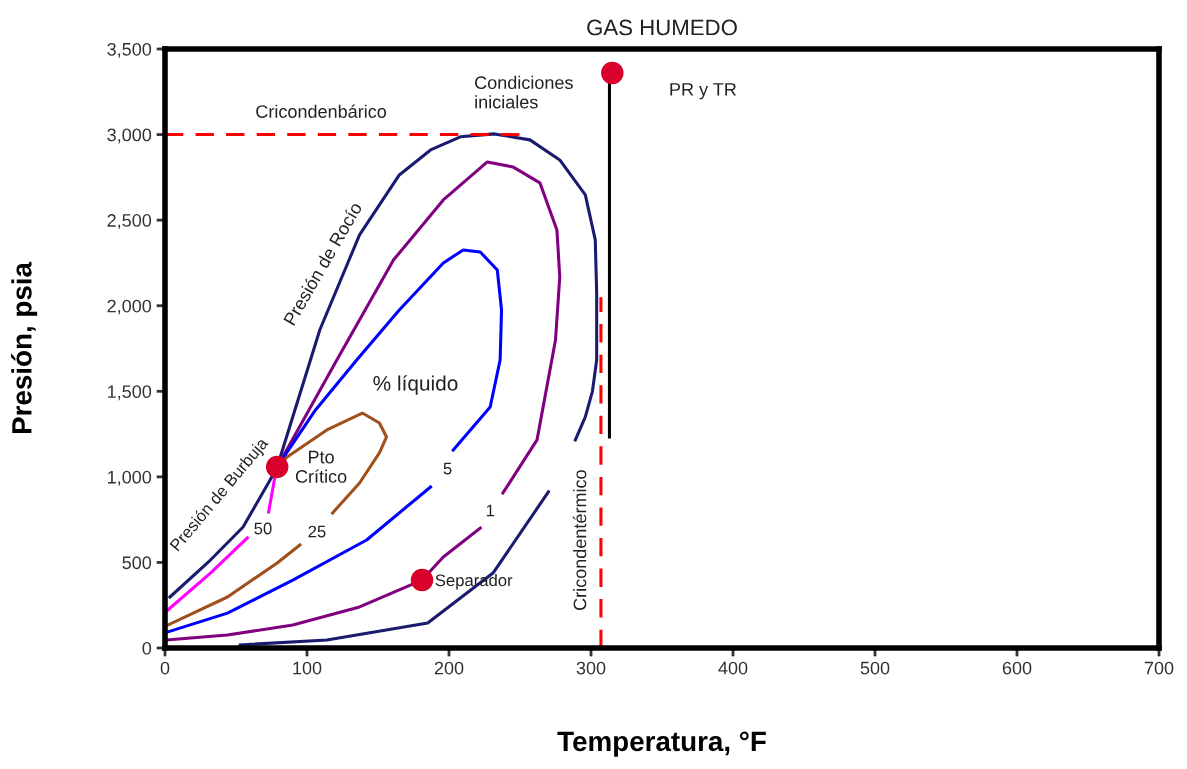  What do you see at coordinates (449, 668) in the screenshot?
I see `x-tick-label: 200` at bounding box center [449, 668].